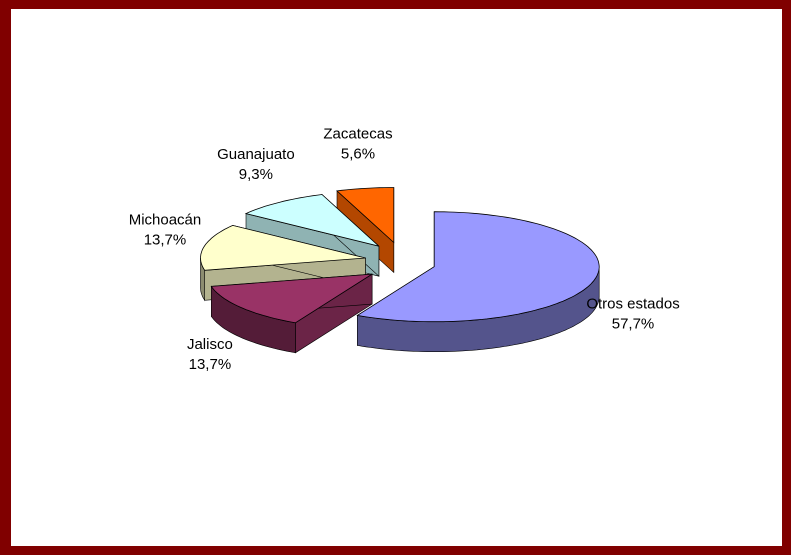 The width and height of the screenshot is (791, 555). What do you see at coordinates (358, 154) in the screenshot?
I see `slice-value-label: 5,6%` at bounding box center [358, 154].